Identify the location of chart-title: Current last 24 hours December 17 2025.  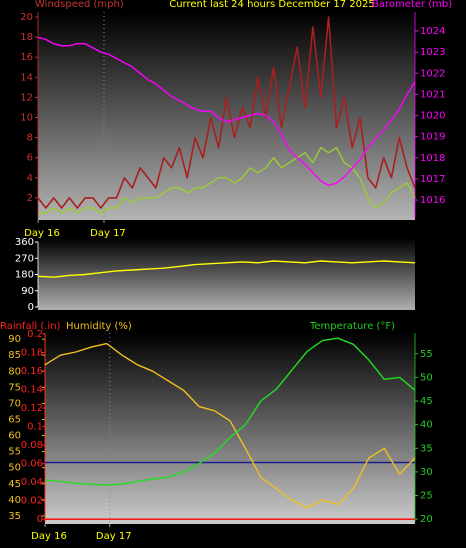
(272, 5).